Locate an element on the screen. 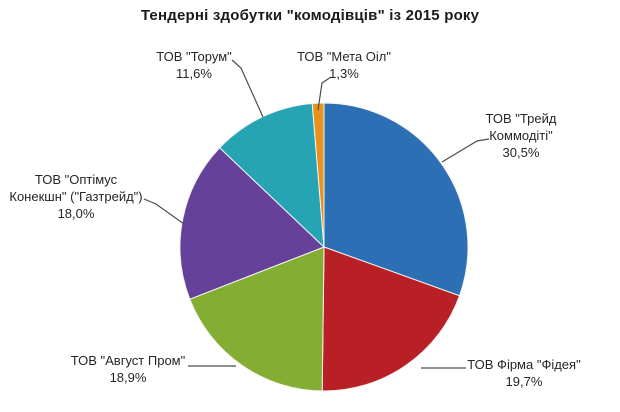 The width and height of the screenshot is (620, 412). label-optimus-name-line2: Конекшн" ("Газтрейд") is located at coordinates (76, 196).